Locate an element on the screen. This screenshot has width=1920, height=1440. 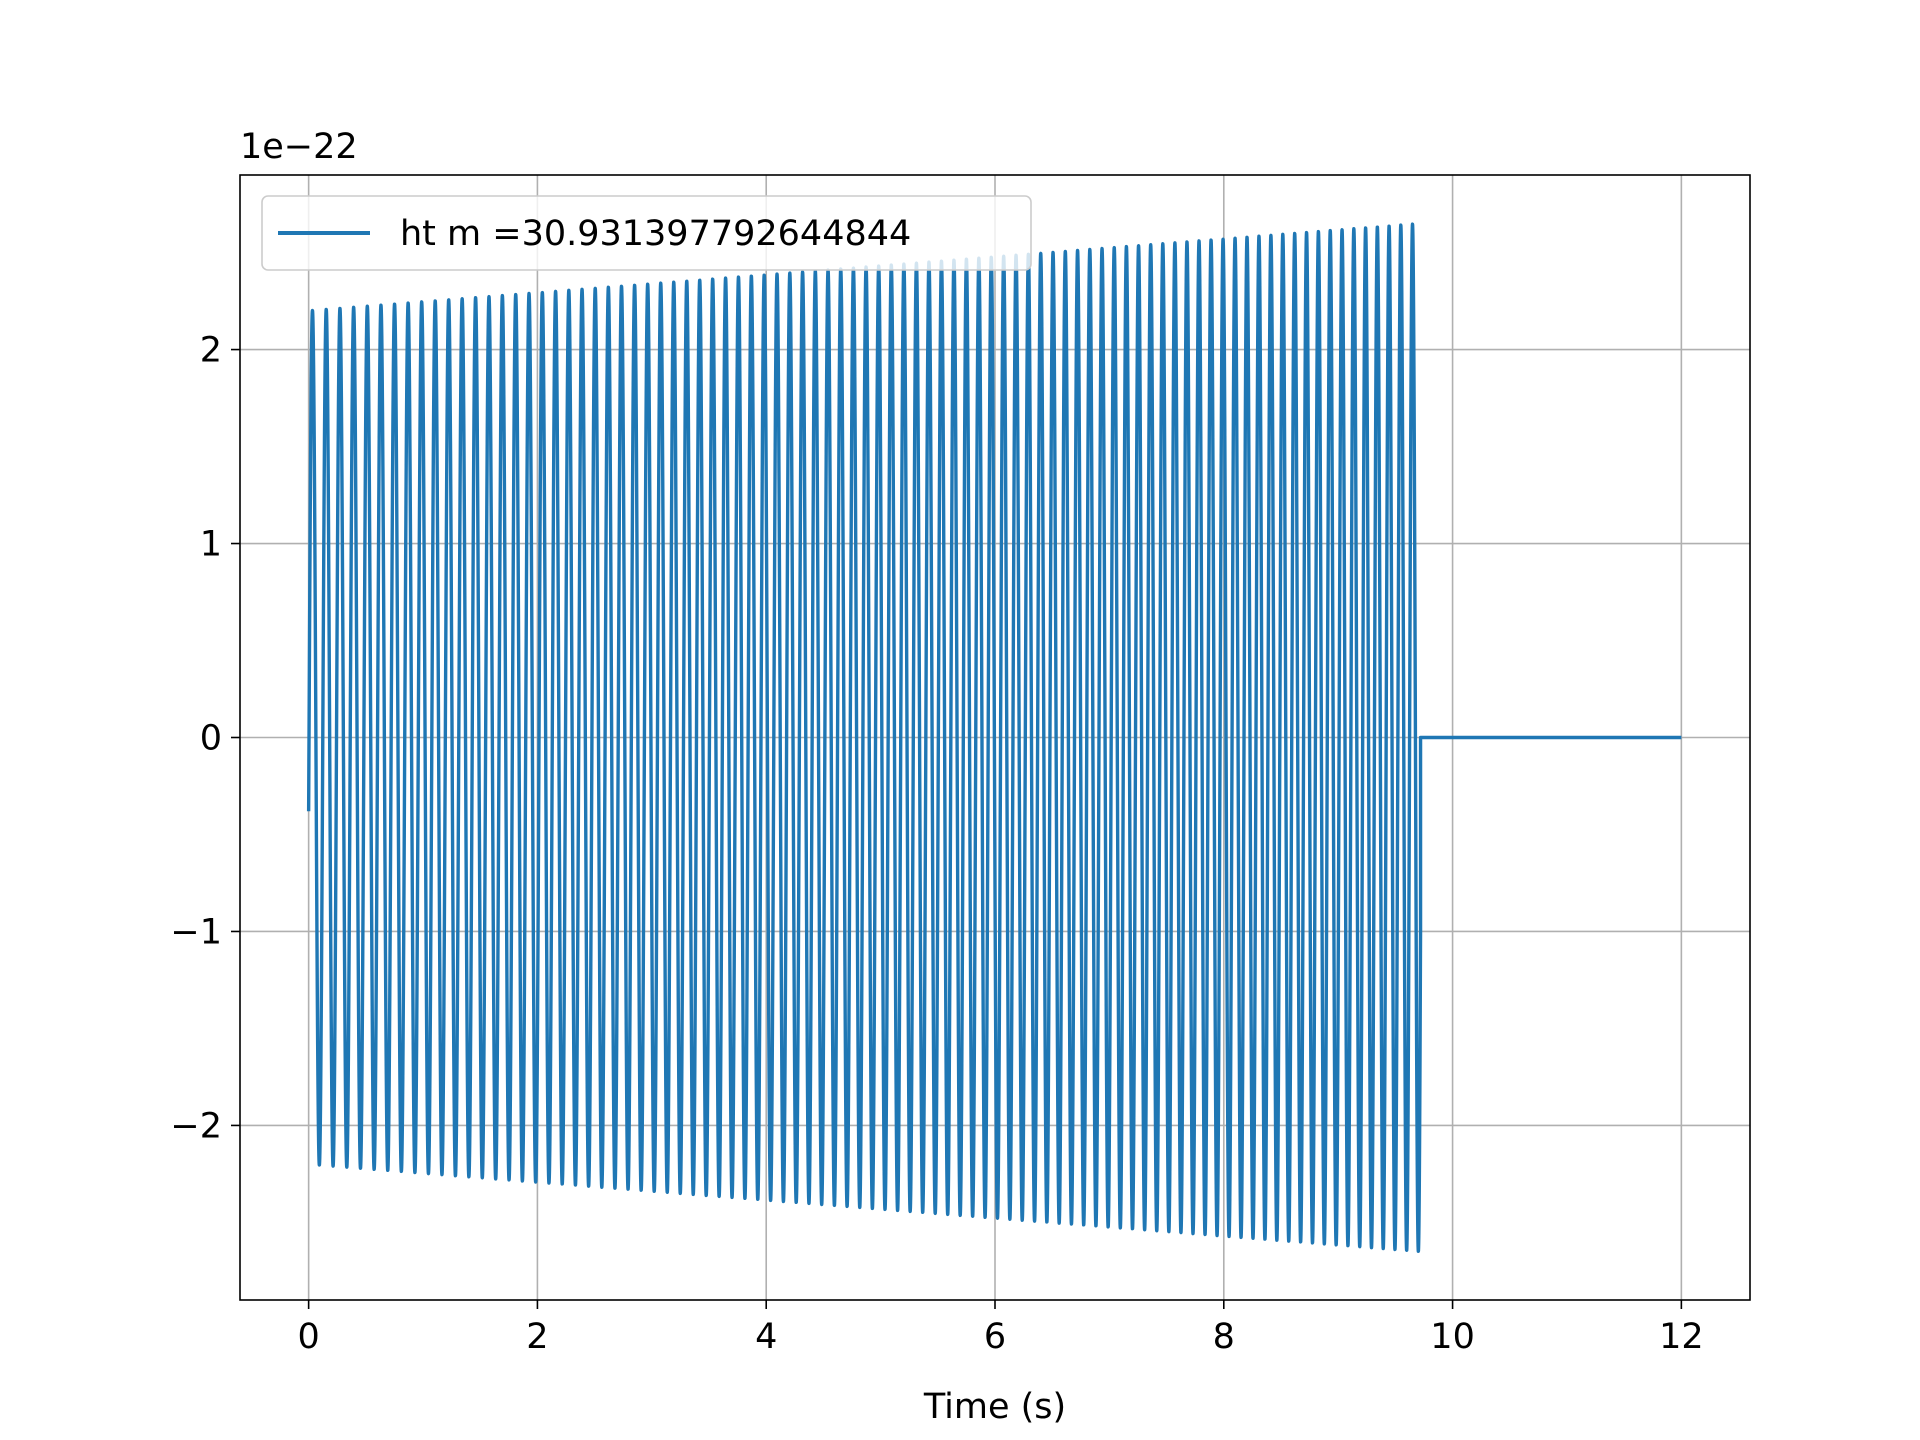
x-tick-label: 4 is located at coordinates (766, 1337).